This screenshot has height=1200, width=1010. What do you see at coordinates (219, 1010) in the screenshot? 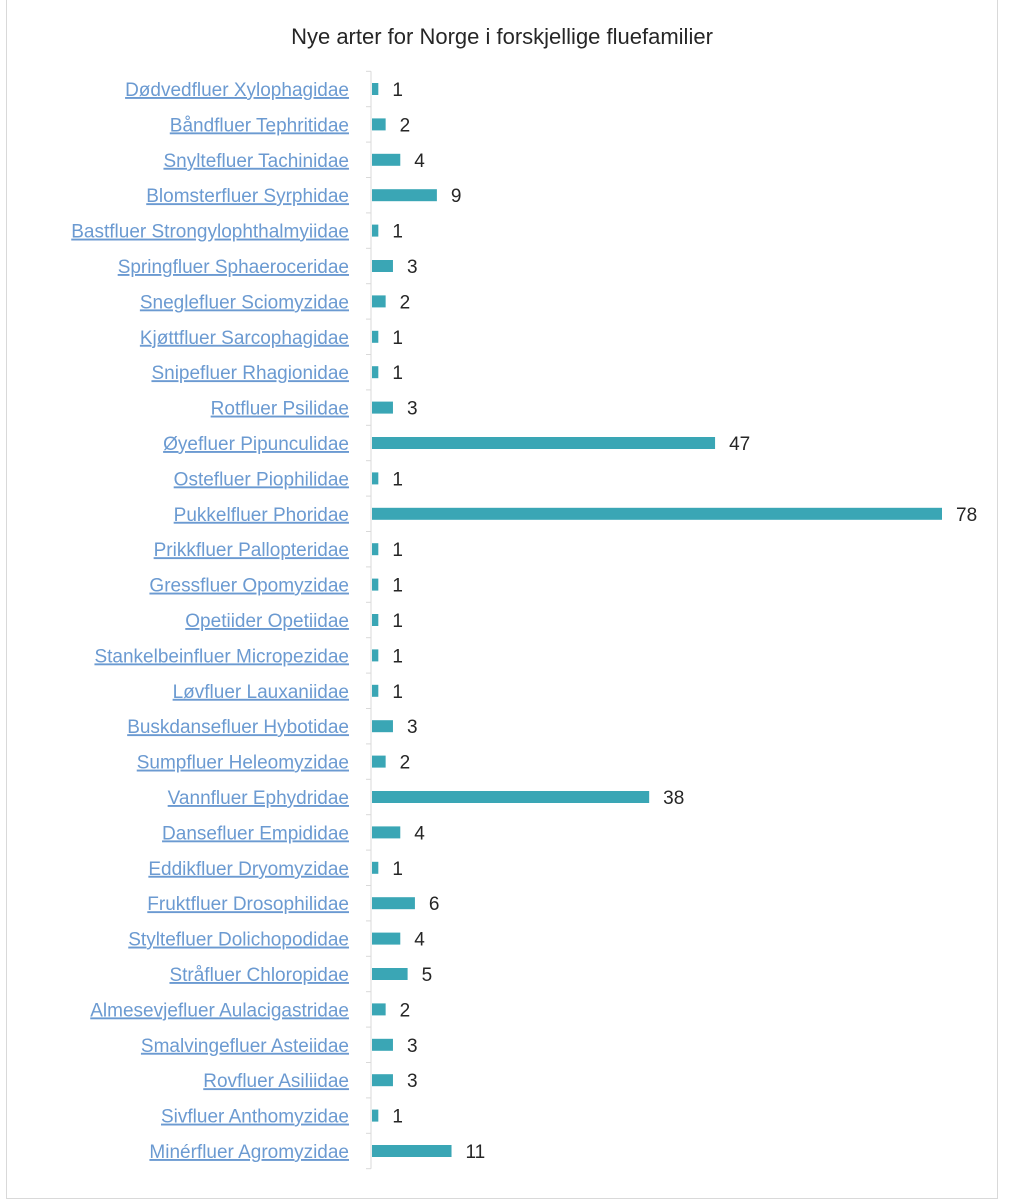
I see `category-label: Almesevjefluer Aulacigastridae` at bounding box center [219, 1010].